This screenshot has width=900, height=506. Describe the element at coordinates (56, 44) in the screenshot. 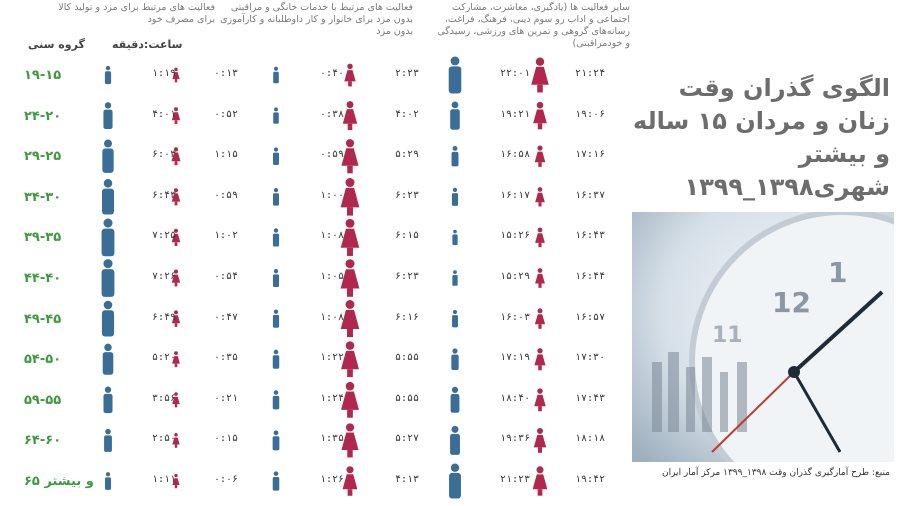

I see `age-column-header: گروه سنی` at that location.